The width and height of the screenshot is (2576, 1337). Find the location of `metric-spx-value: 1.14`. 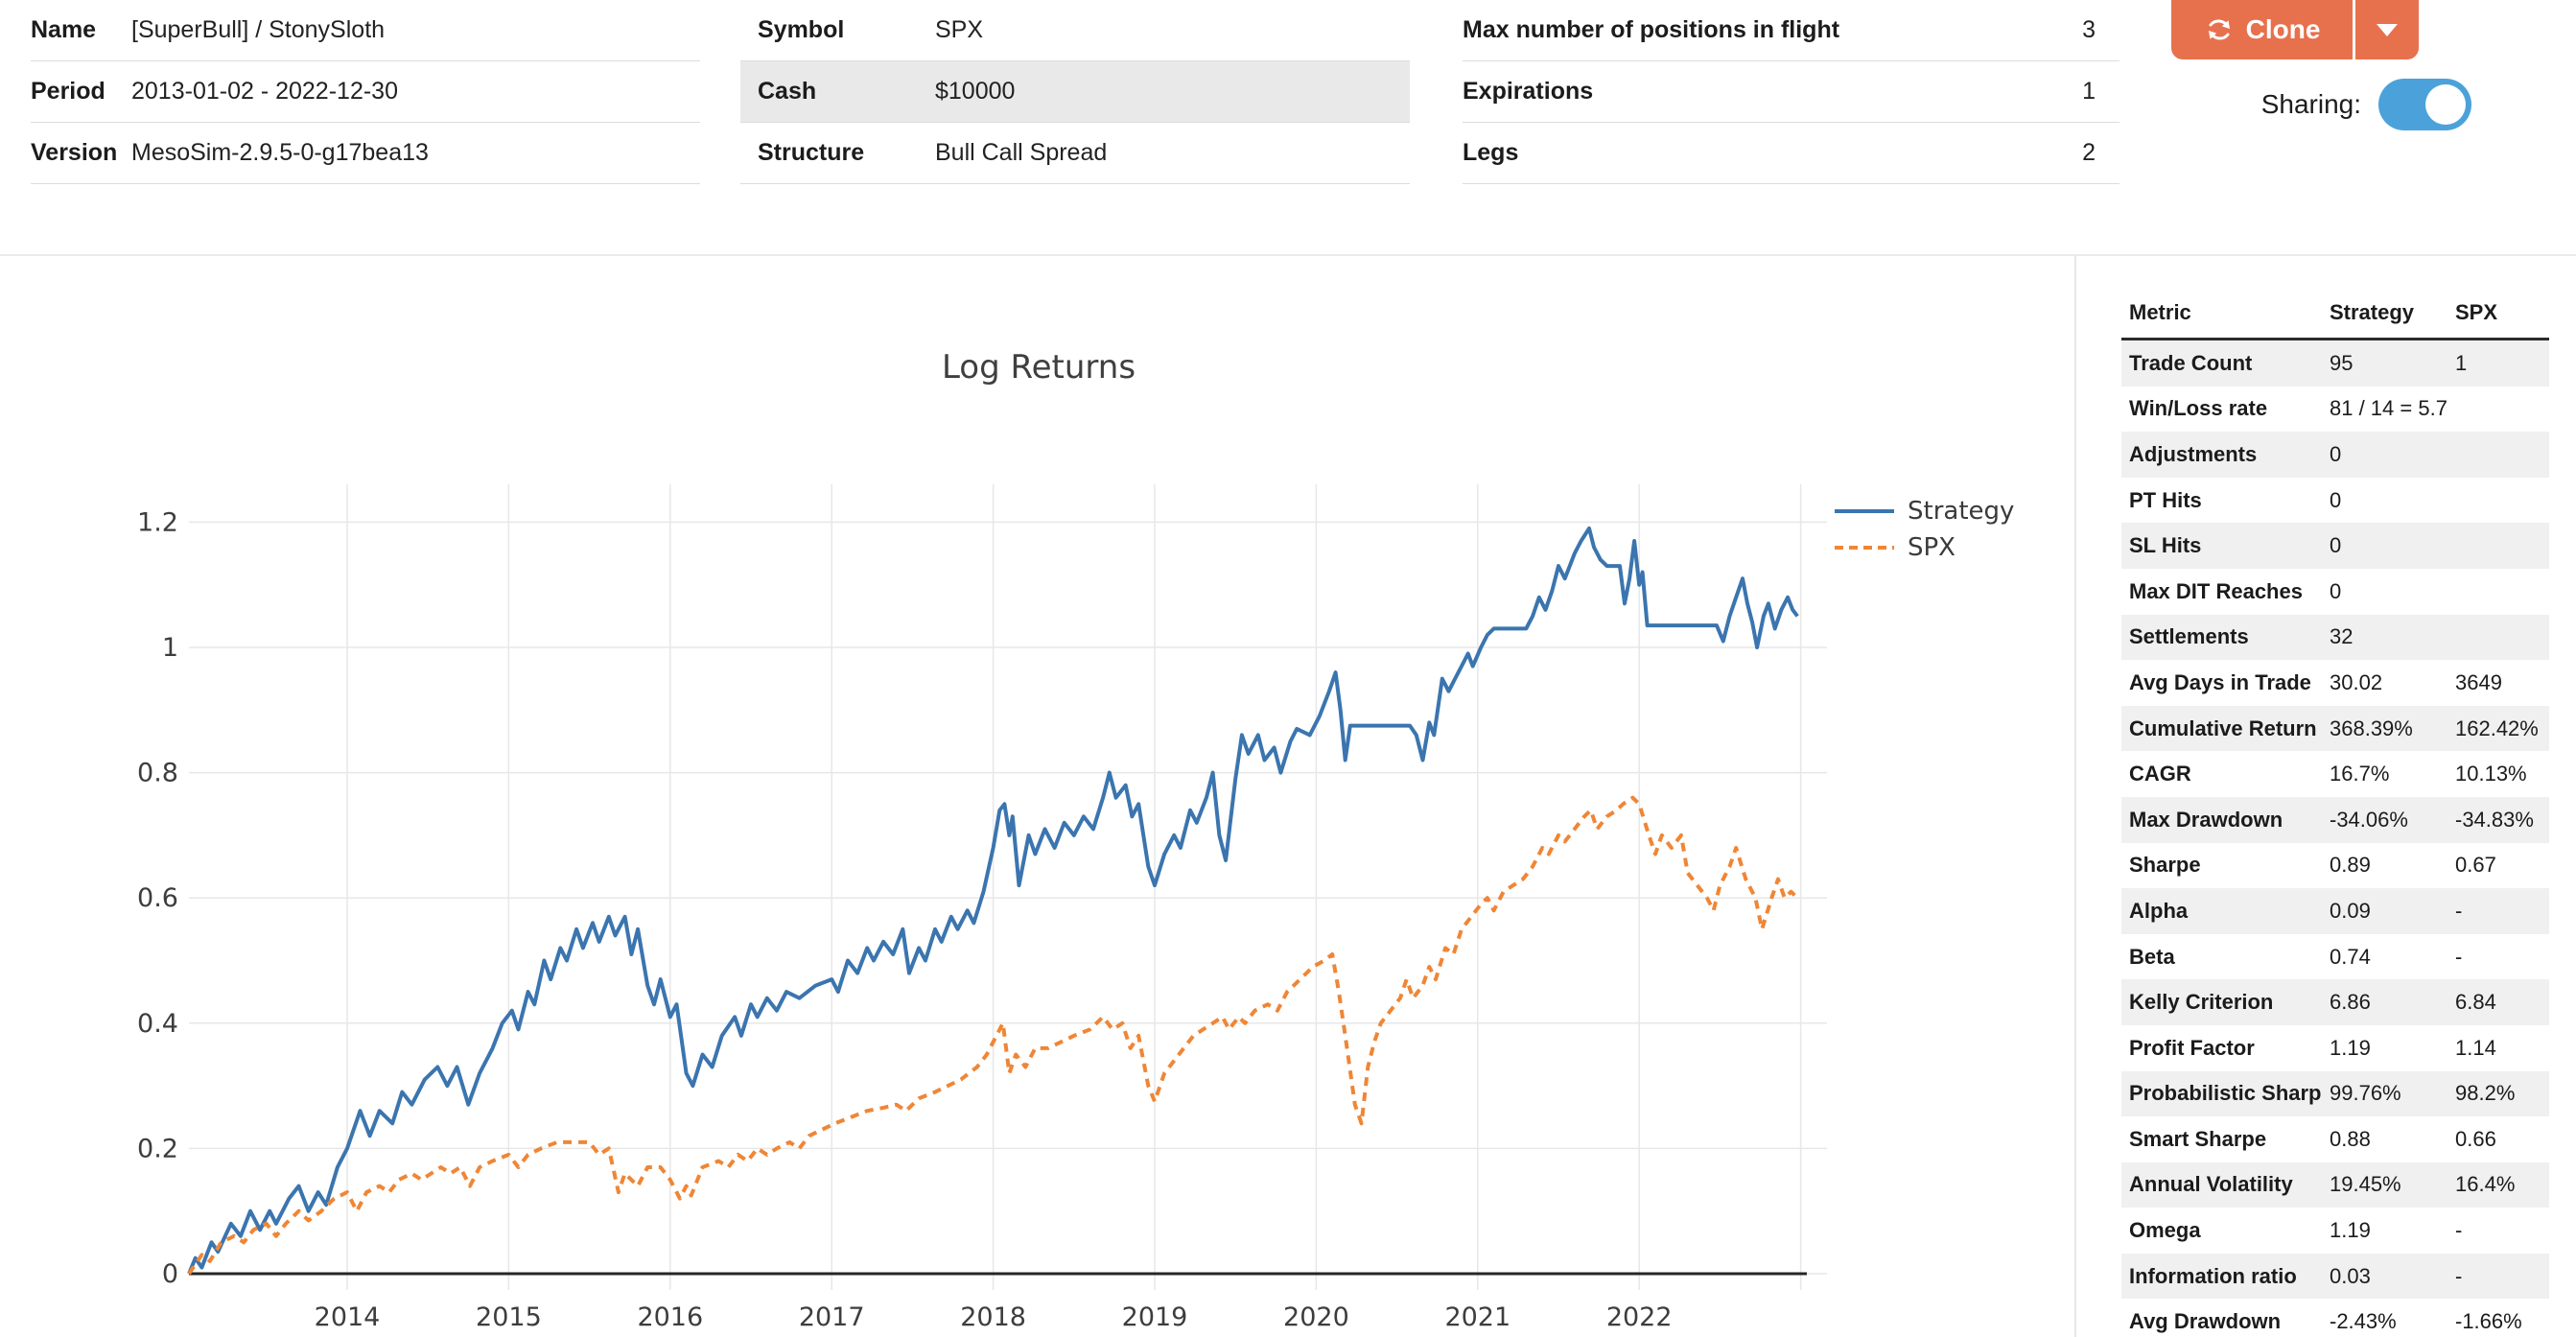

metric-spx-value: 1.14 is located at coordinates (2475, 1047).